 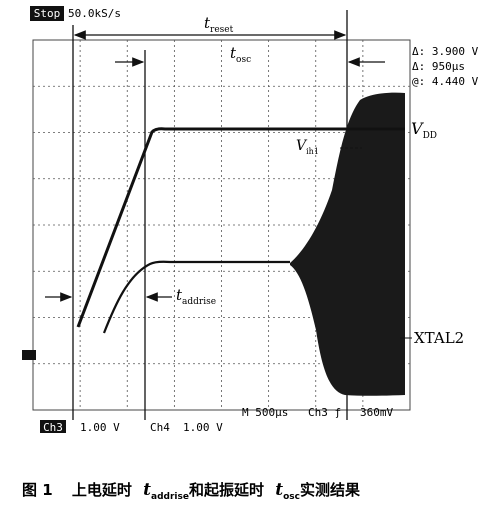 What do you see at coordinates (29, 355) in the screenshot?
I see `channel-marker` at bounding box center [29, 355].